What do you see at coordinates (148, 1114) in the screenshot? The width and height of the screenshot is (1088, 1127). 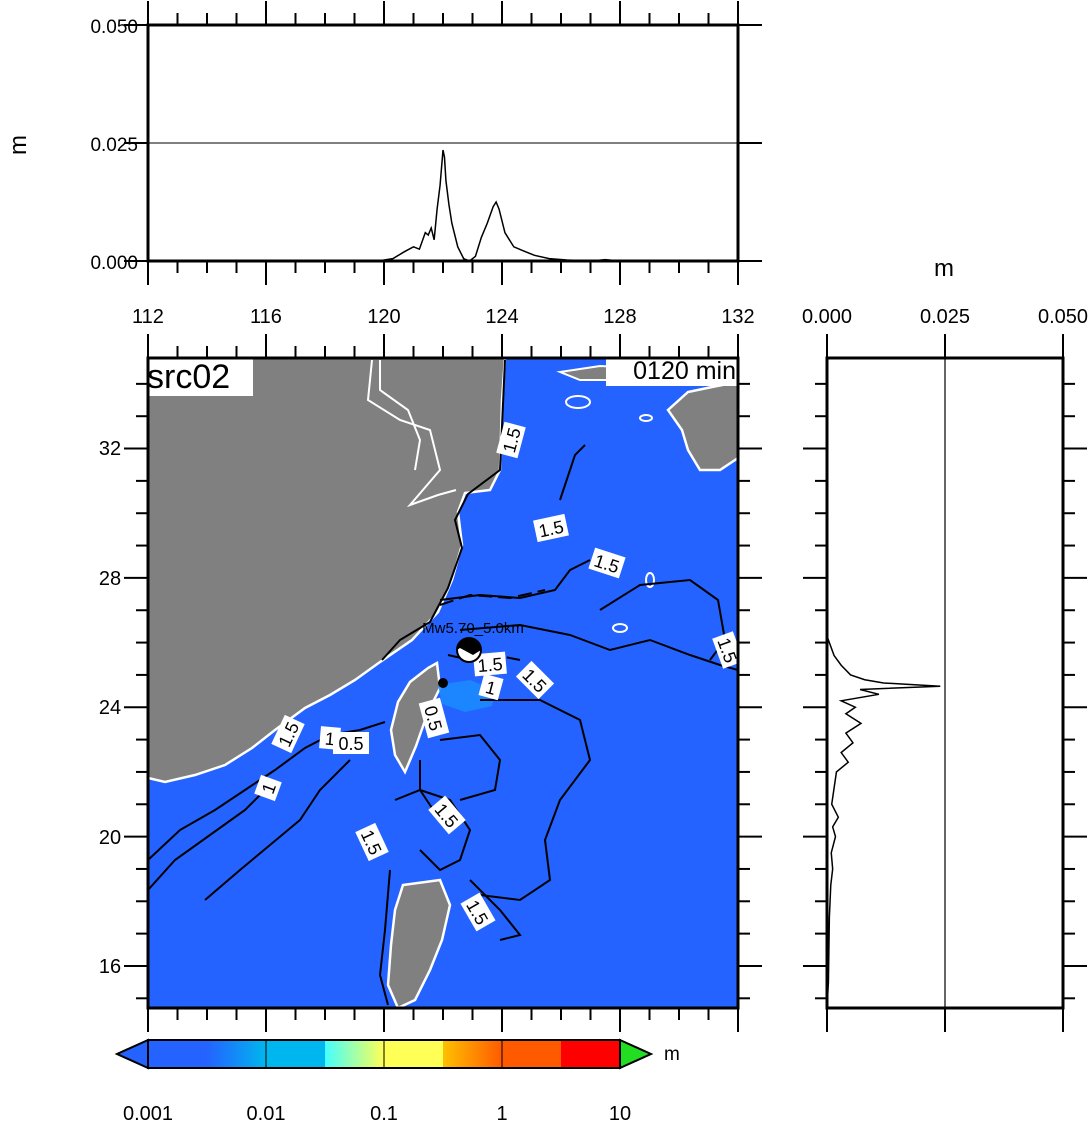 I see `colorbar-label: 0.001` at bounding box center [148, 1114].